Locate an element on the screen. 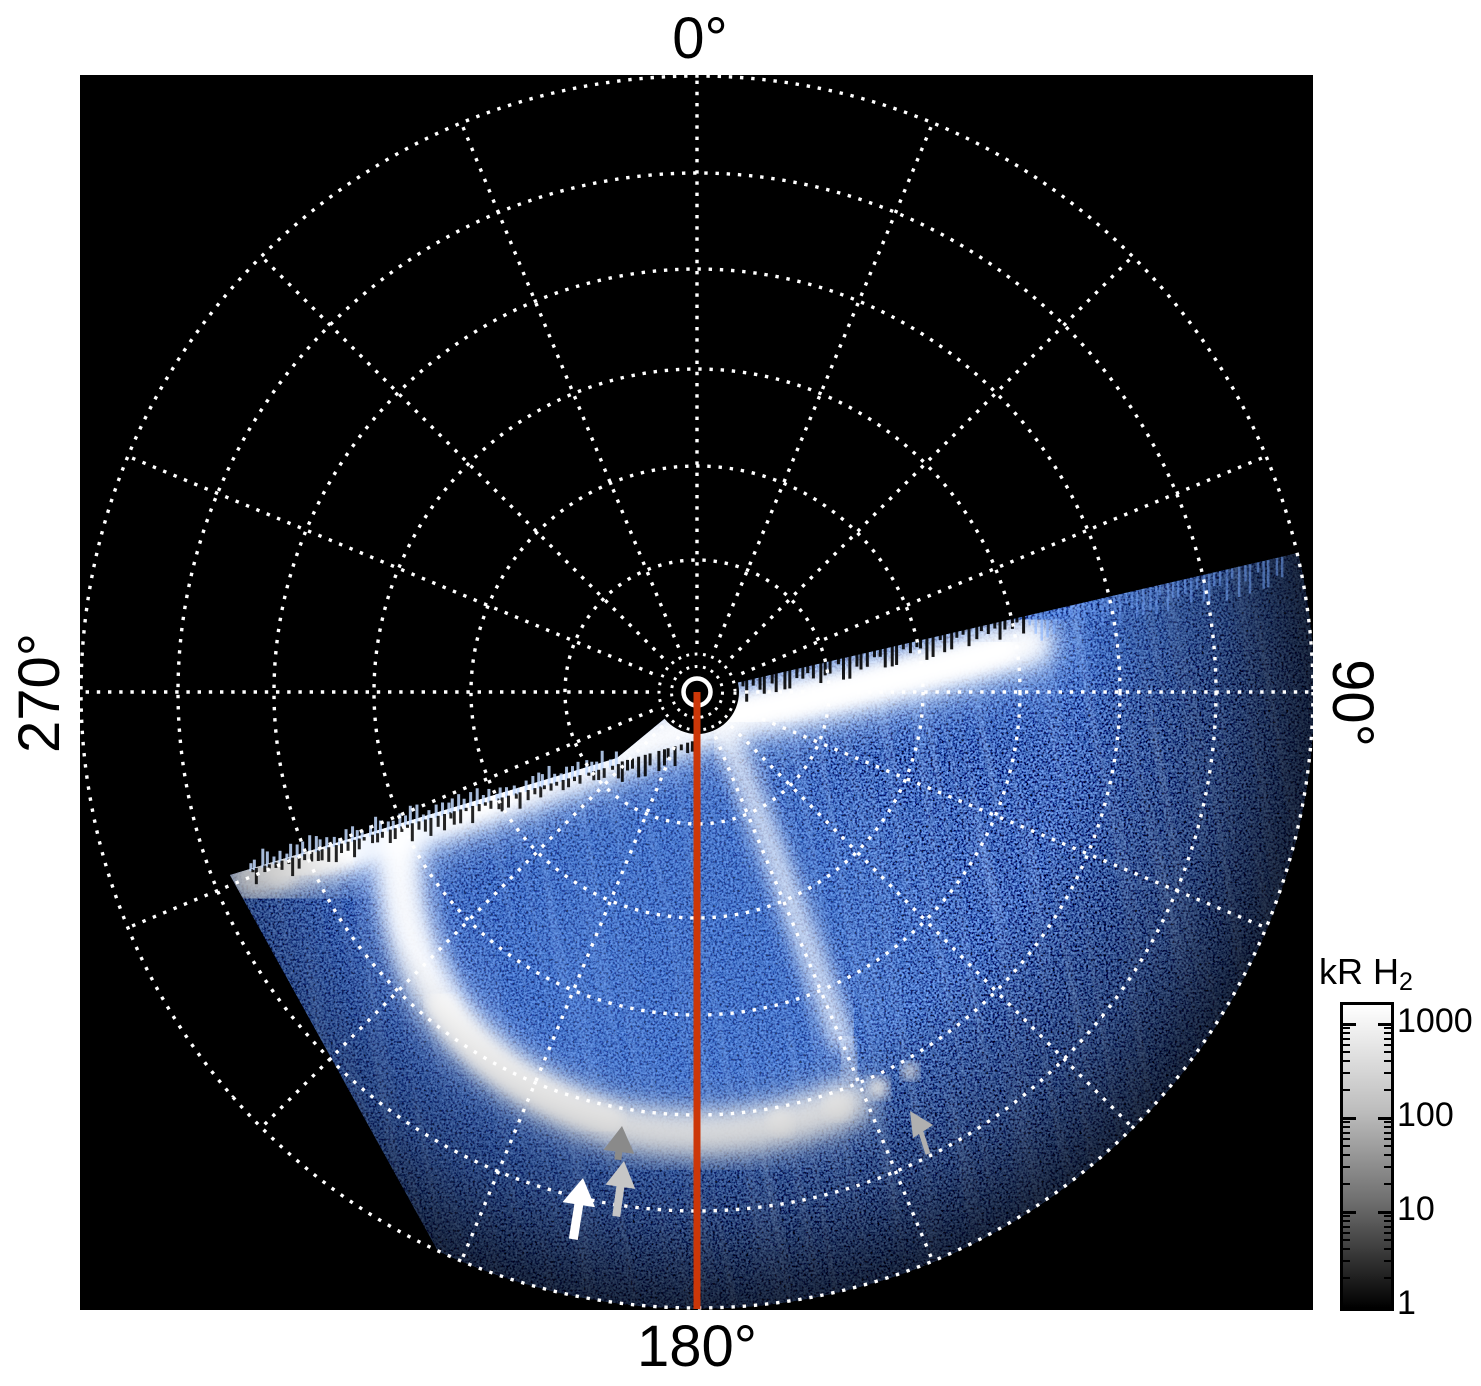 This screenshot has width=1481, height=1386. angle-label-left: 270° is located at coordinates (39, 693).